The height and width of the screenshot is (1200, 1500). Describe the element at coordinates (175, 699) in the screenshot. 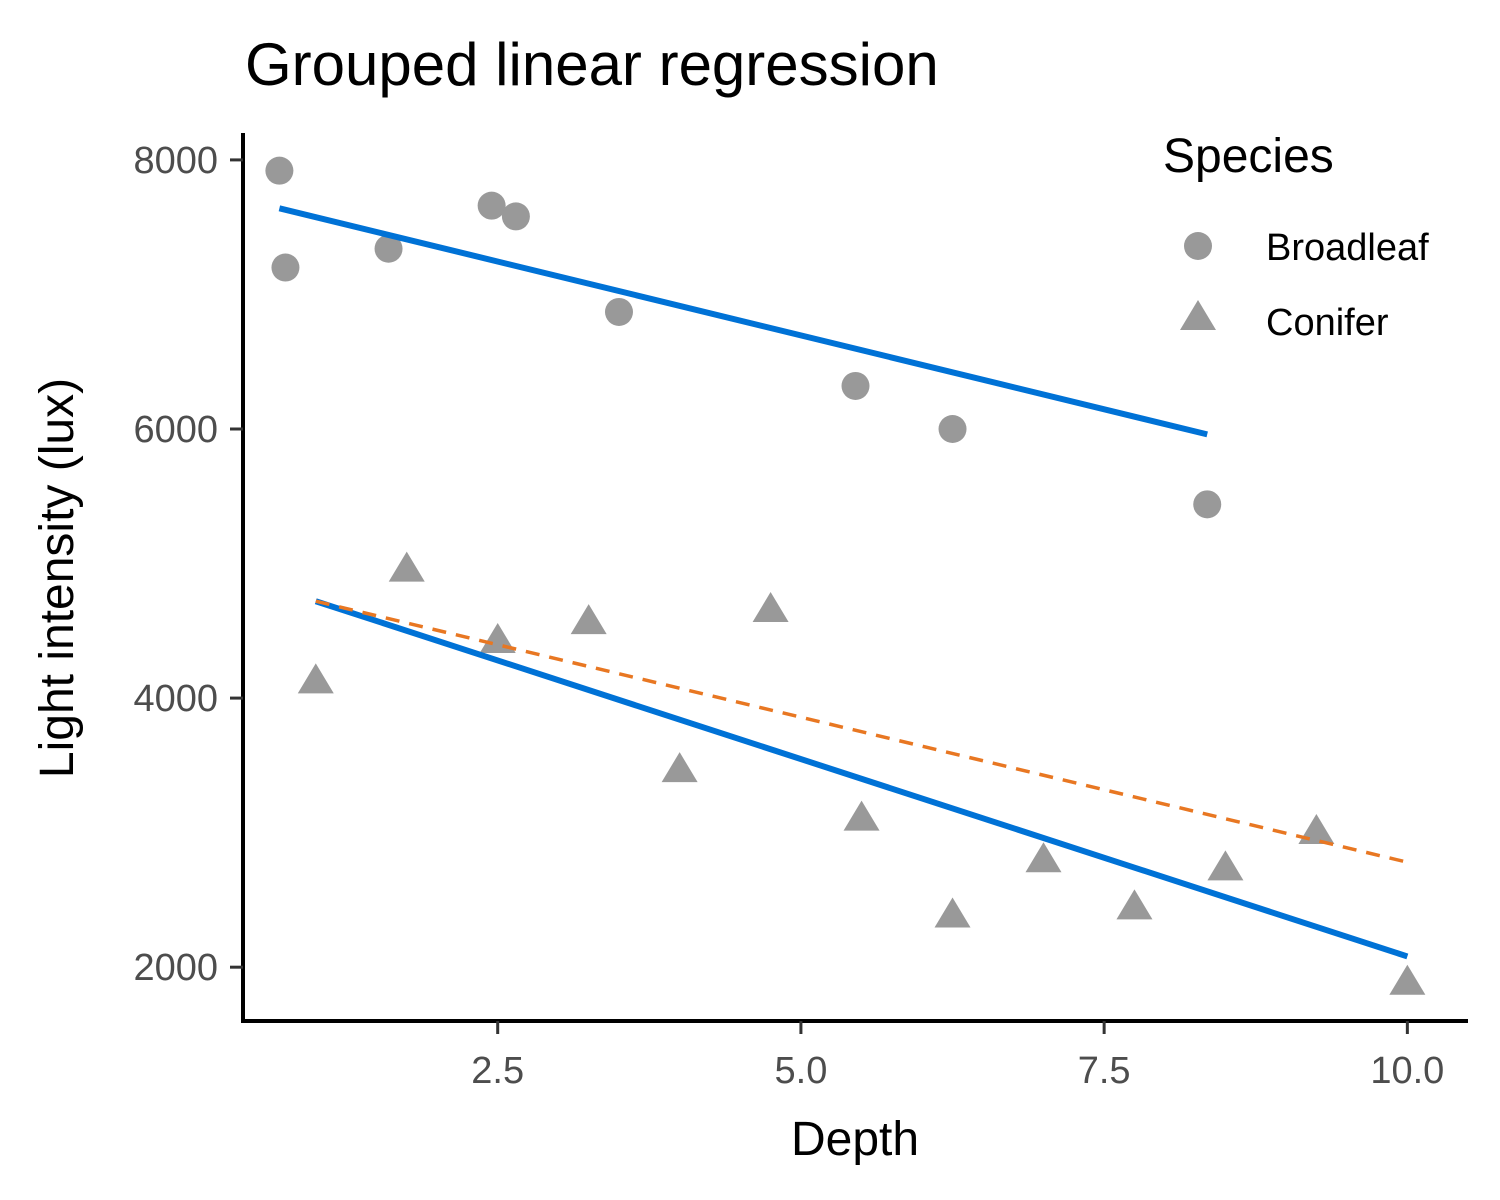

I see `y-tick-label: 4000` at that location.